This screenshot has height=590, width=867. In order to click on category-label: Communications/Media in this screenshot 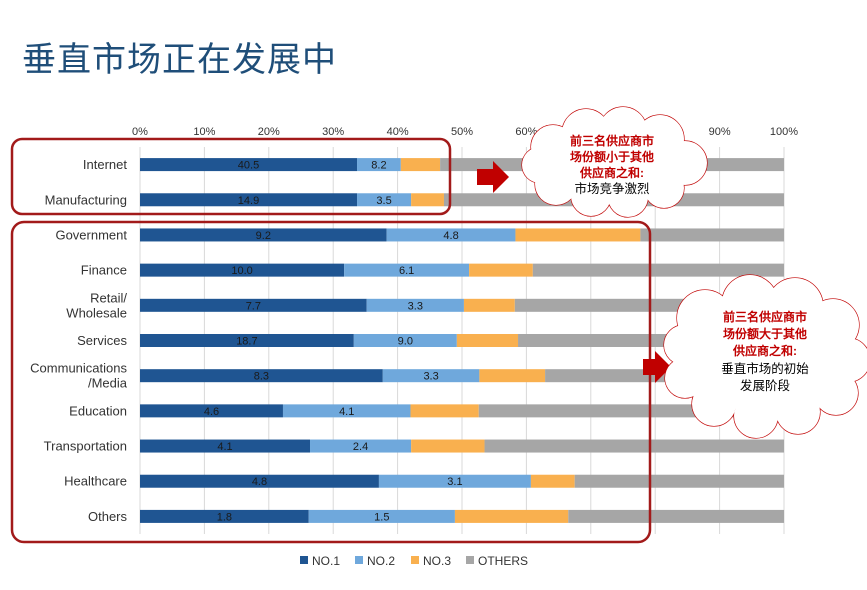, I will do `click(79, 376)`.